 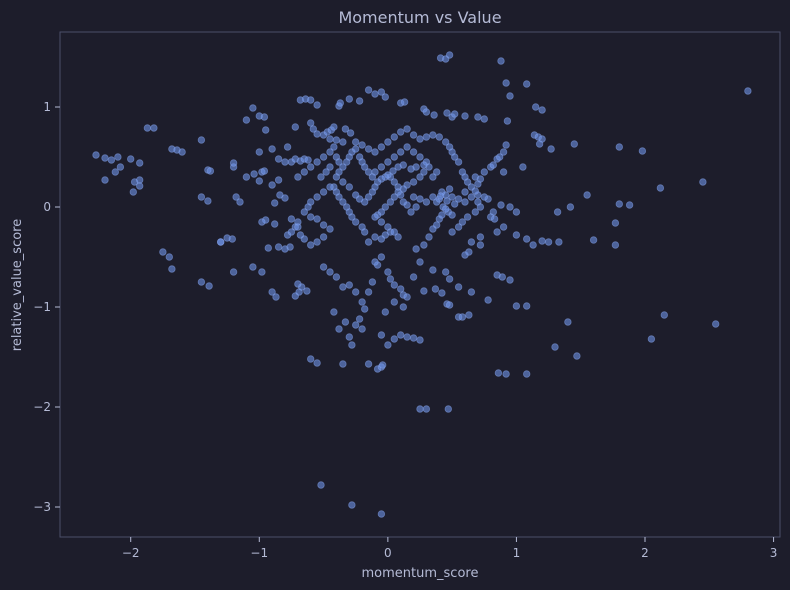 I want to click on x-axis-ticks: −2 −1 0 1 2 3, so click(x=449, y=548).